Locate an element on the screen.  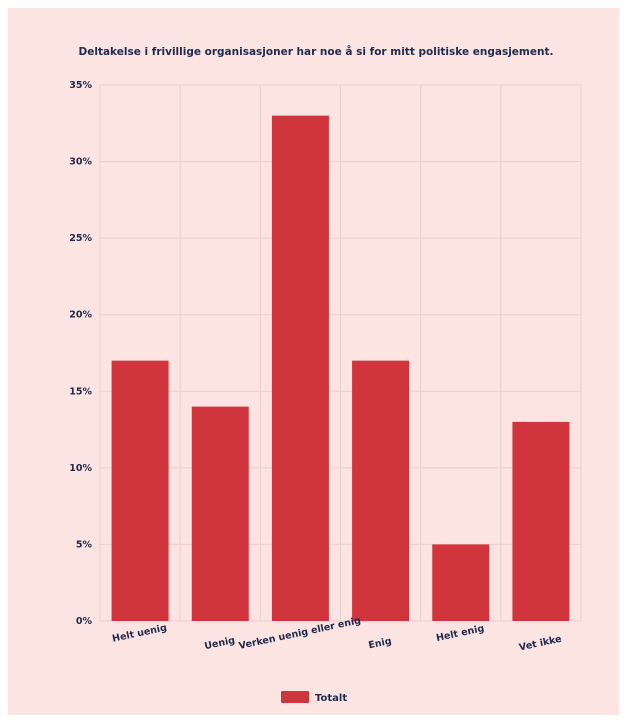
x-tick-label: Vet ikke is located at coordinates (540, 644).